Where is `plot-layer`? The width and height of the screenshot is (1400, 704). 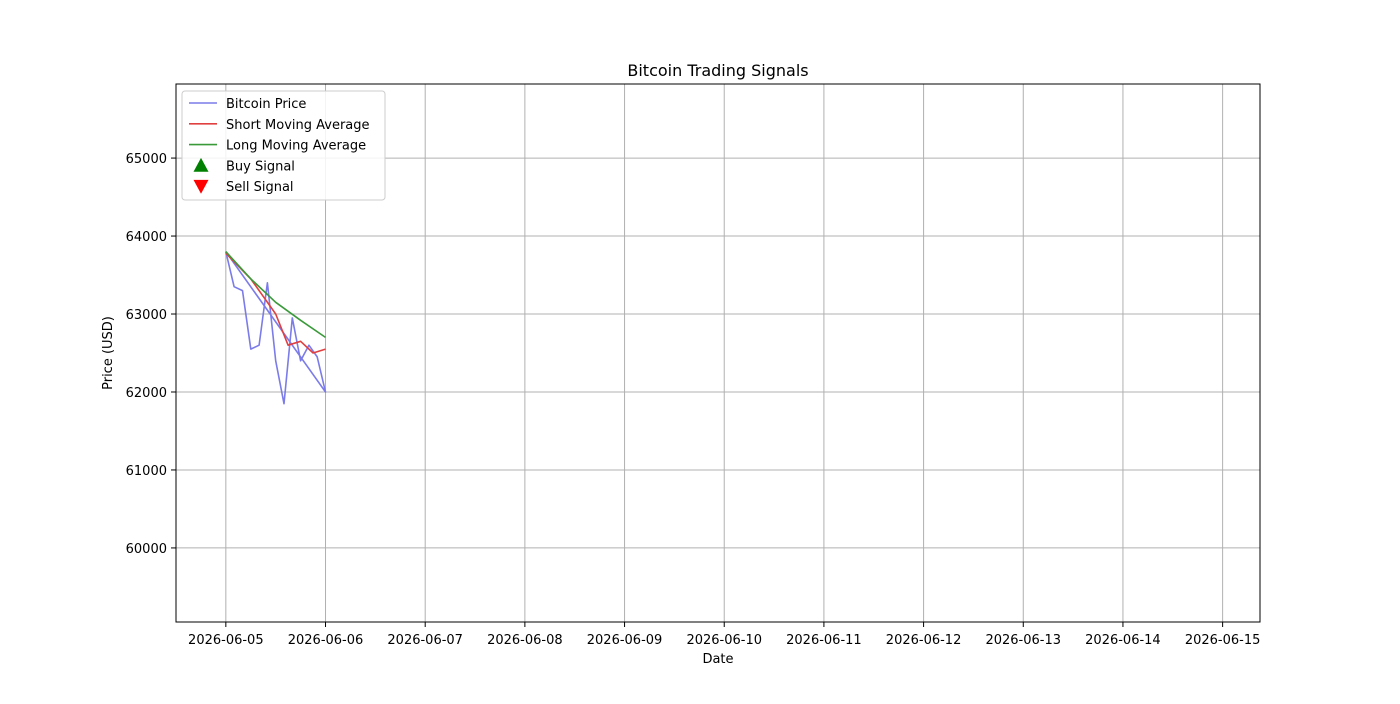 plot-layer is located at coordinates (276, 328).